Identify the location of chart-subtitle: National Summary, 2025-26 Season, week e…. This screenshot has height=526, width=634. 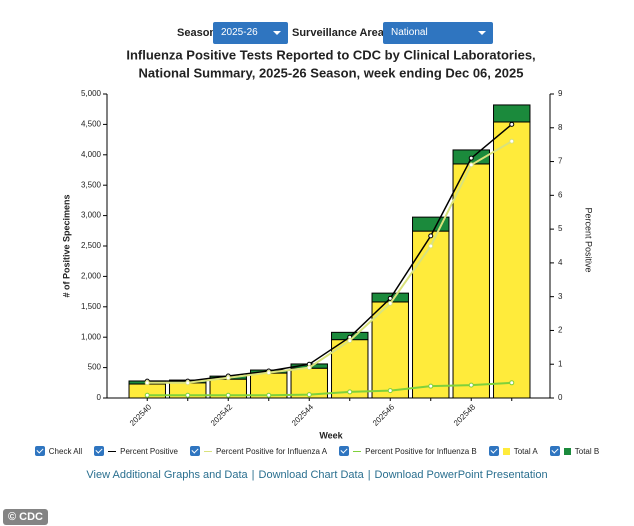
(331, 72).